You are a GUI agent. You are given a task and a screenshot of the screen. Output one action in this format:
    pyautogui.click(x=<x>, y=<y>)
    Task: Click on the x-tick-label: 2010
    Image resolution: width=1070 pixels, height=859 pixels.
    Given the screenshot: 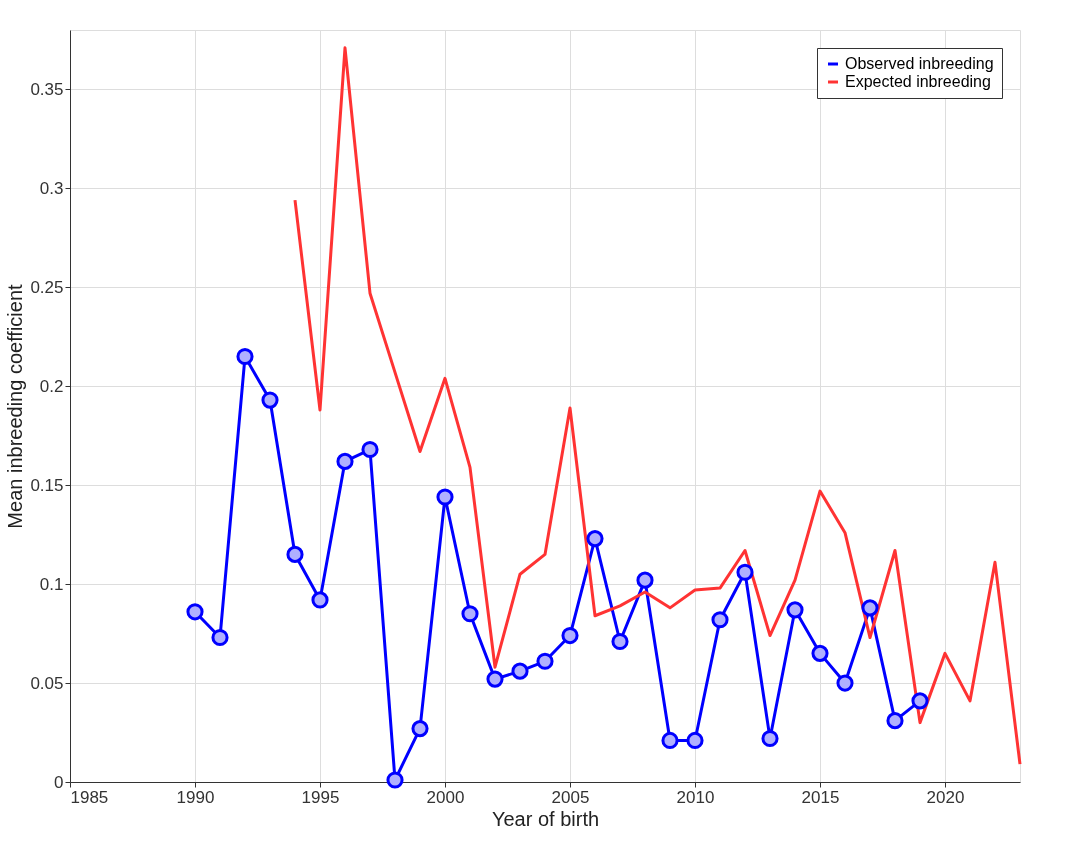 What is the action you would take?
    pyautogui.click(x=695, y=797)
    